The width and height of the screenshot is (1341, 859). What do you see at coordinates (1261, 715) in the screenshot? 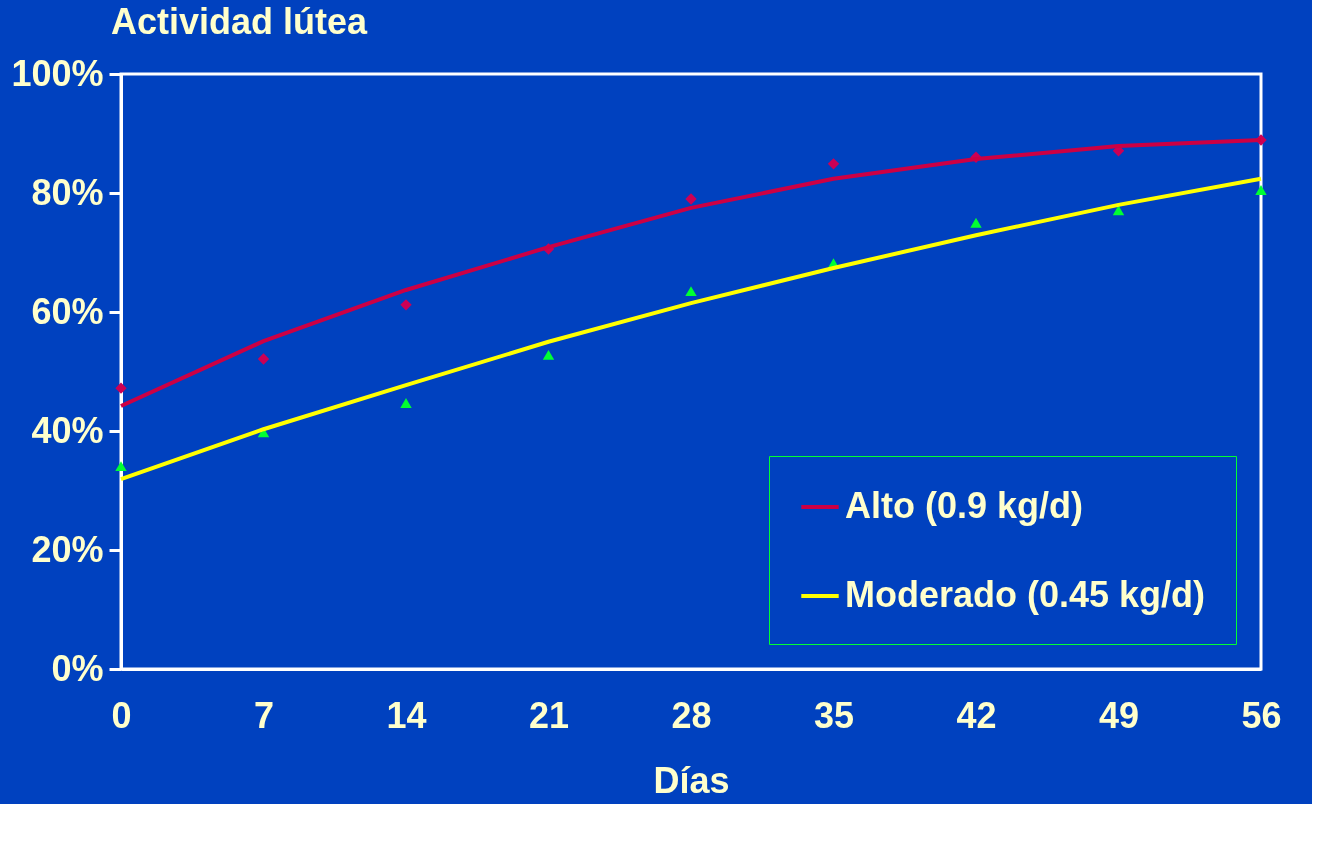
I see `x-tick-label: 56` at bounding box center [1261, 715].